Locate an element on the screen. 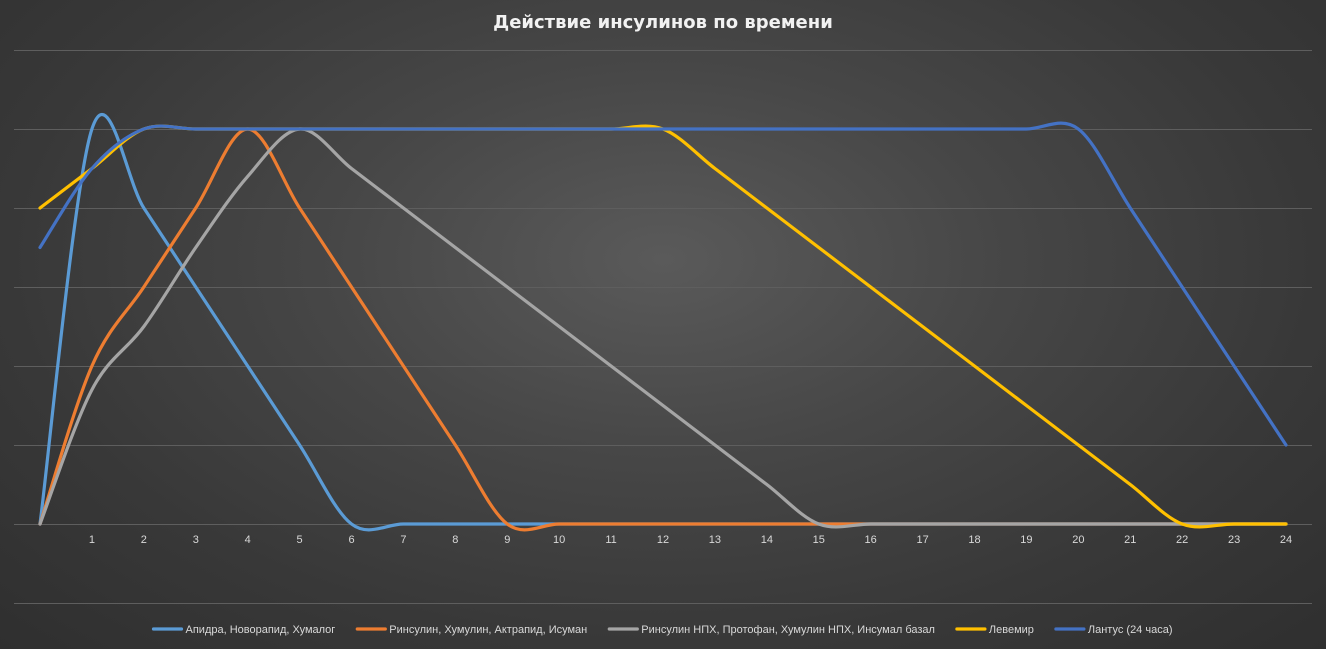 The image size is (1326, 649). x-tick-label: 8 is located at coordinates (455, 540).